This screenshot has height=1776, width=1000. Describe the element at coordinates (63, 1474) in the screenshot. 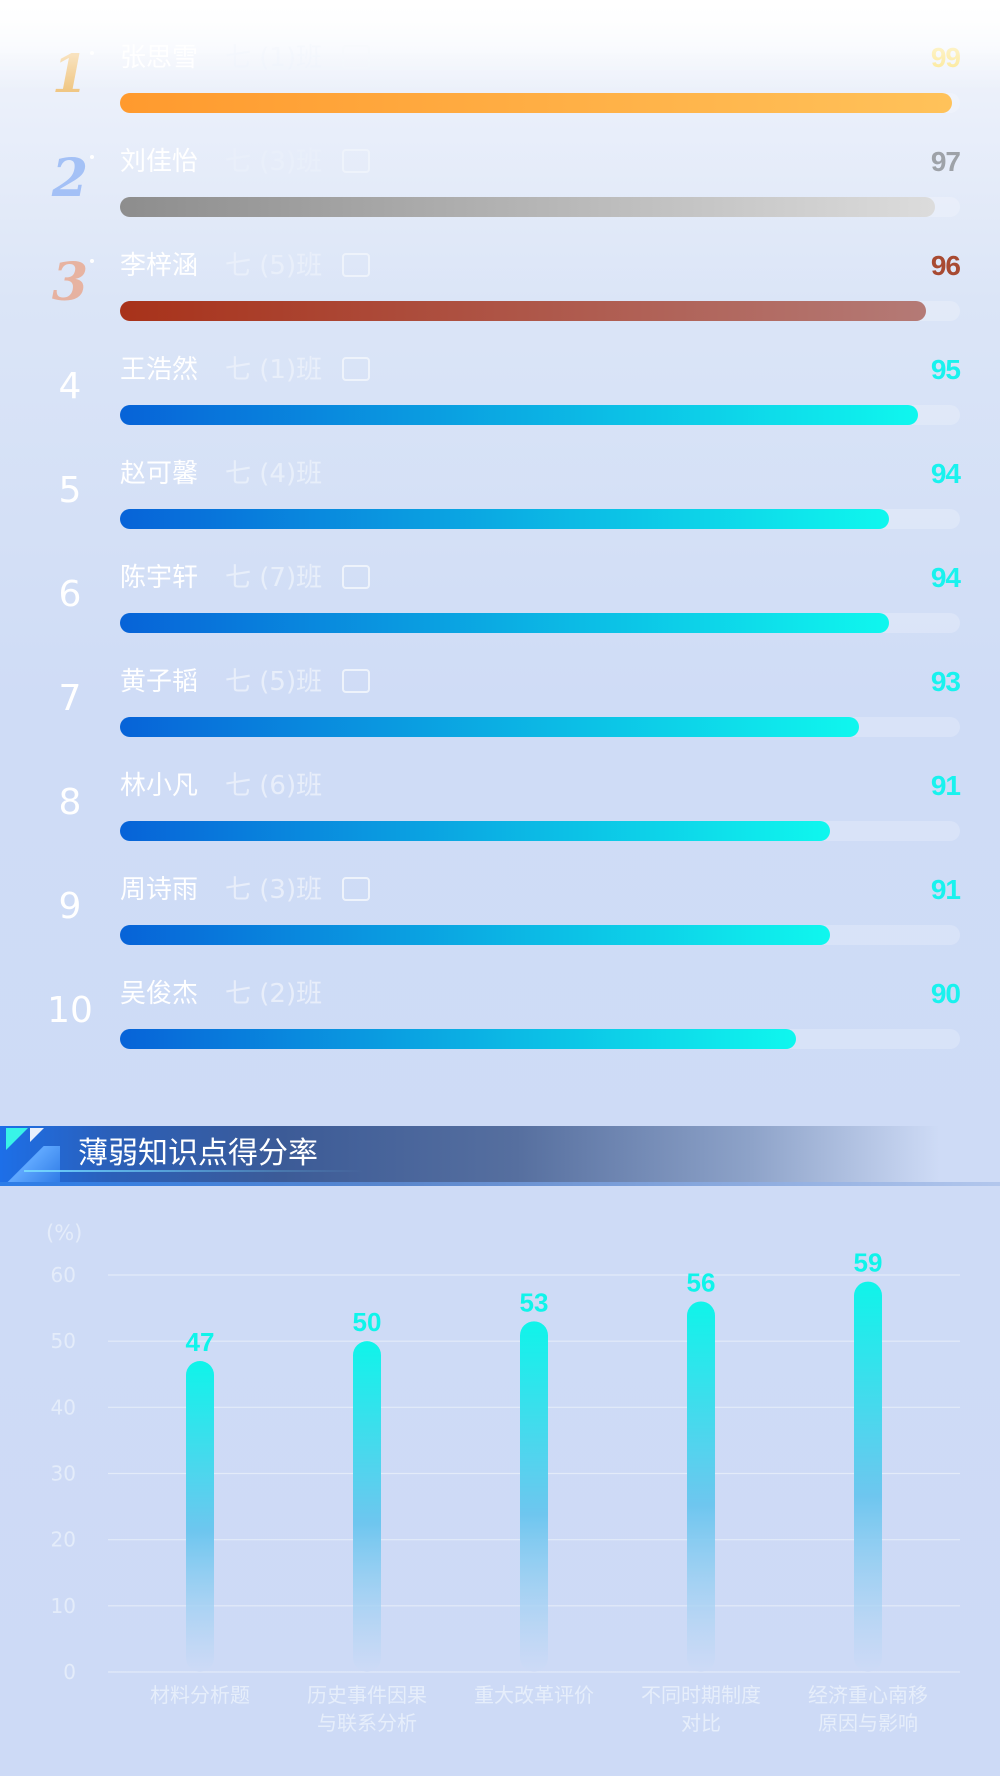

I see `y-tick-label: 30` at that location.